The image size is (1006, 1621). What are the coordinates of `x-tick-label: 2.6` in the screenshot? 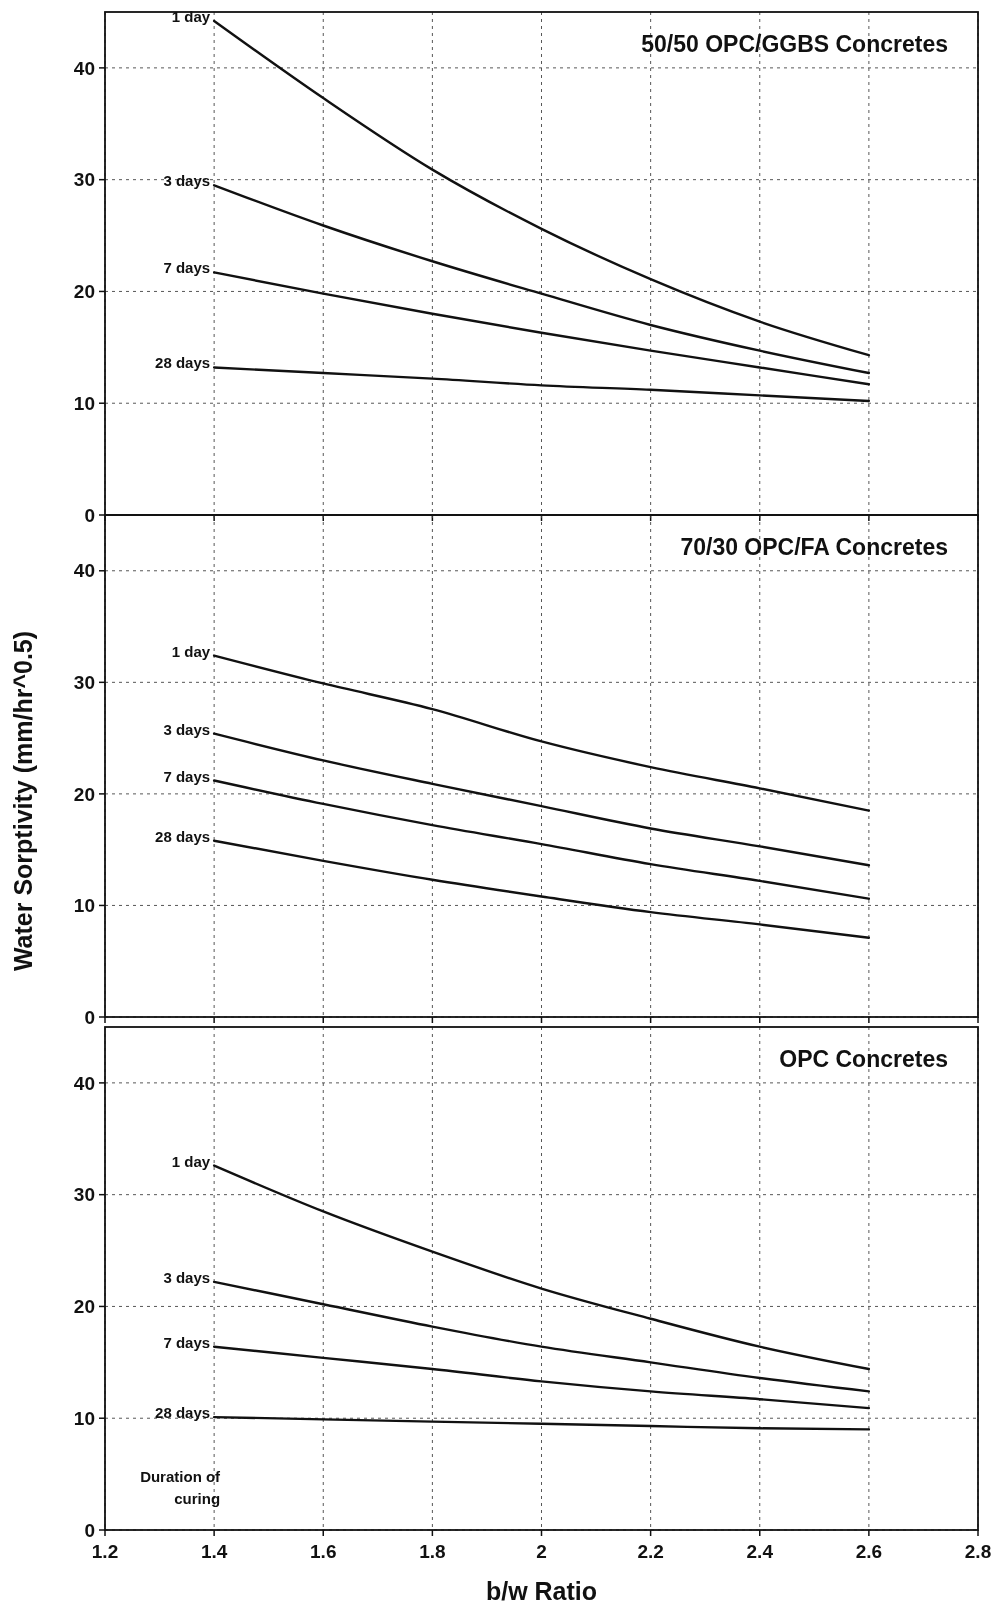 It's located at (869, 1551).